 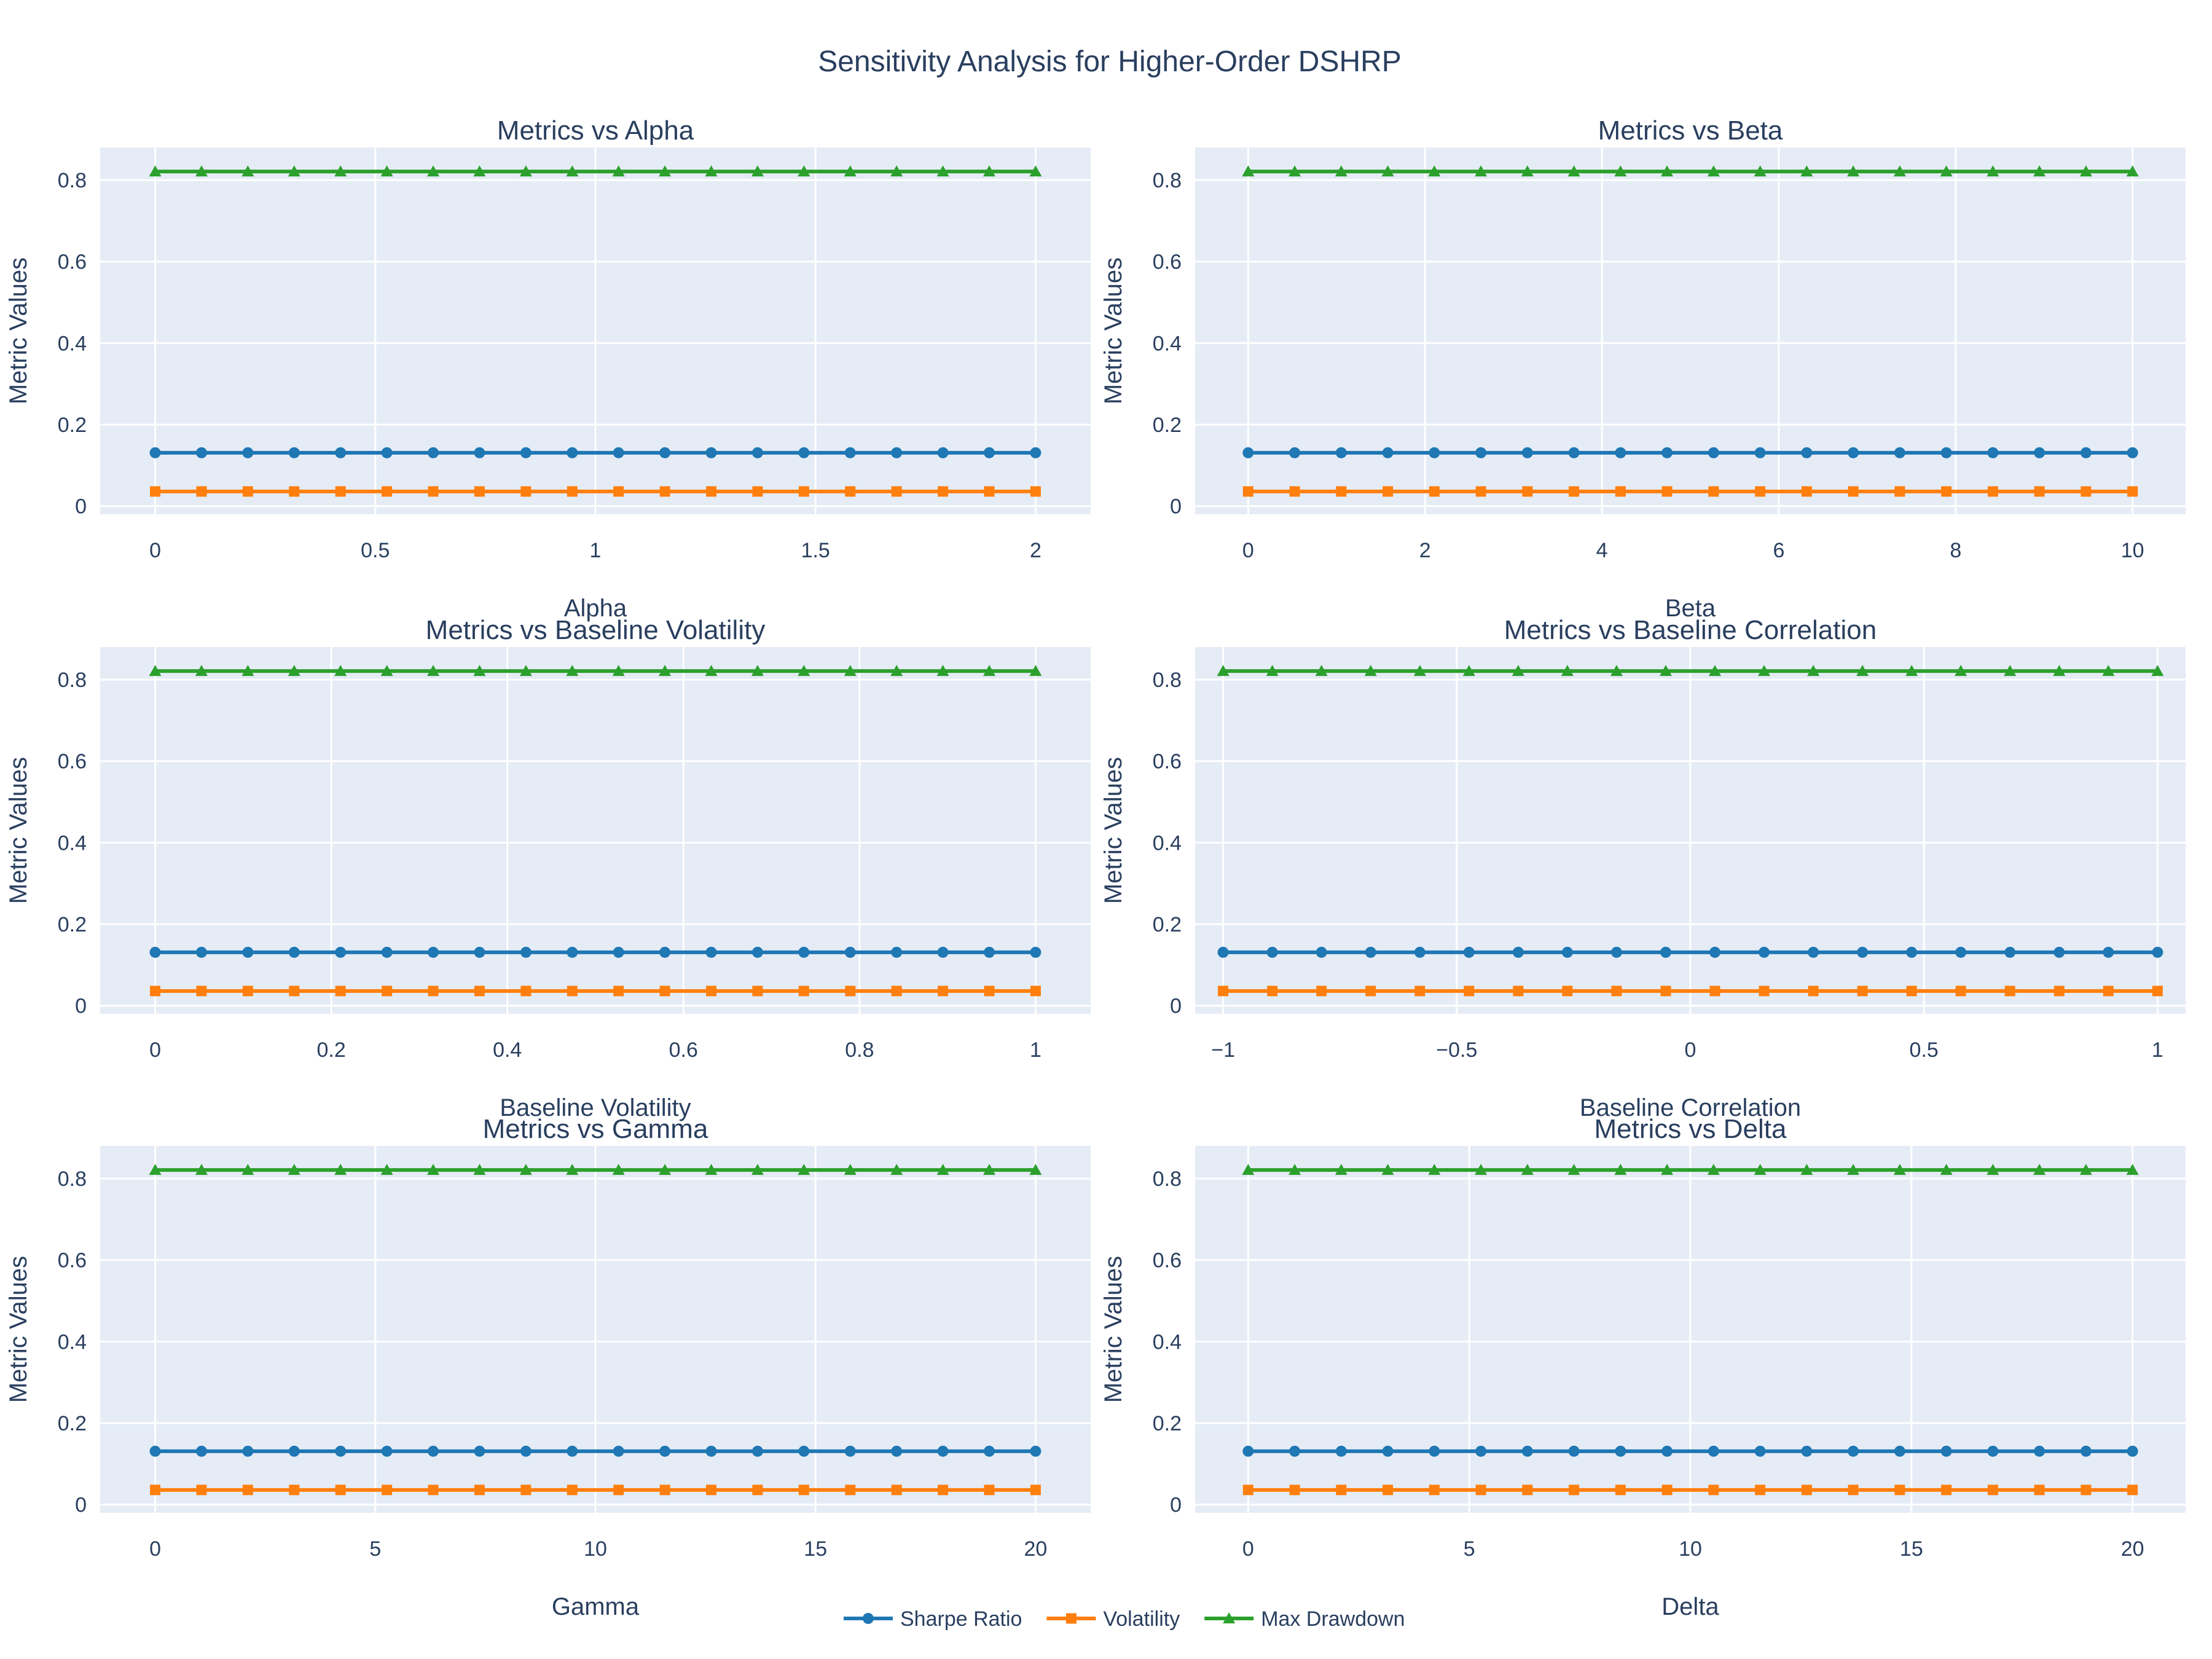 I want to click on y-tick-label: 0.6, so click(x=72, y=262).